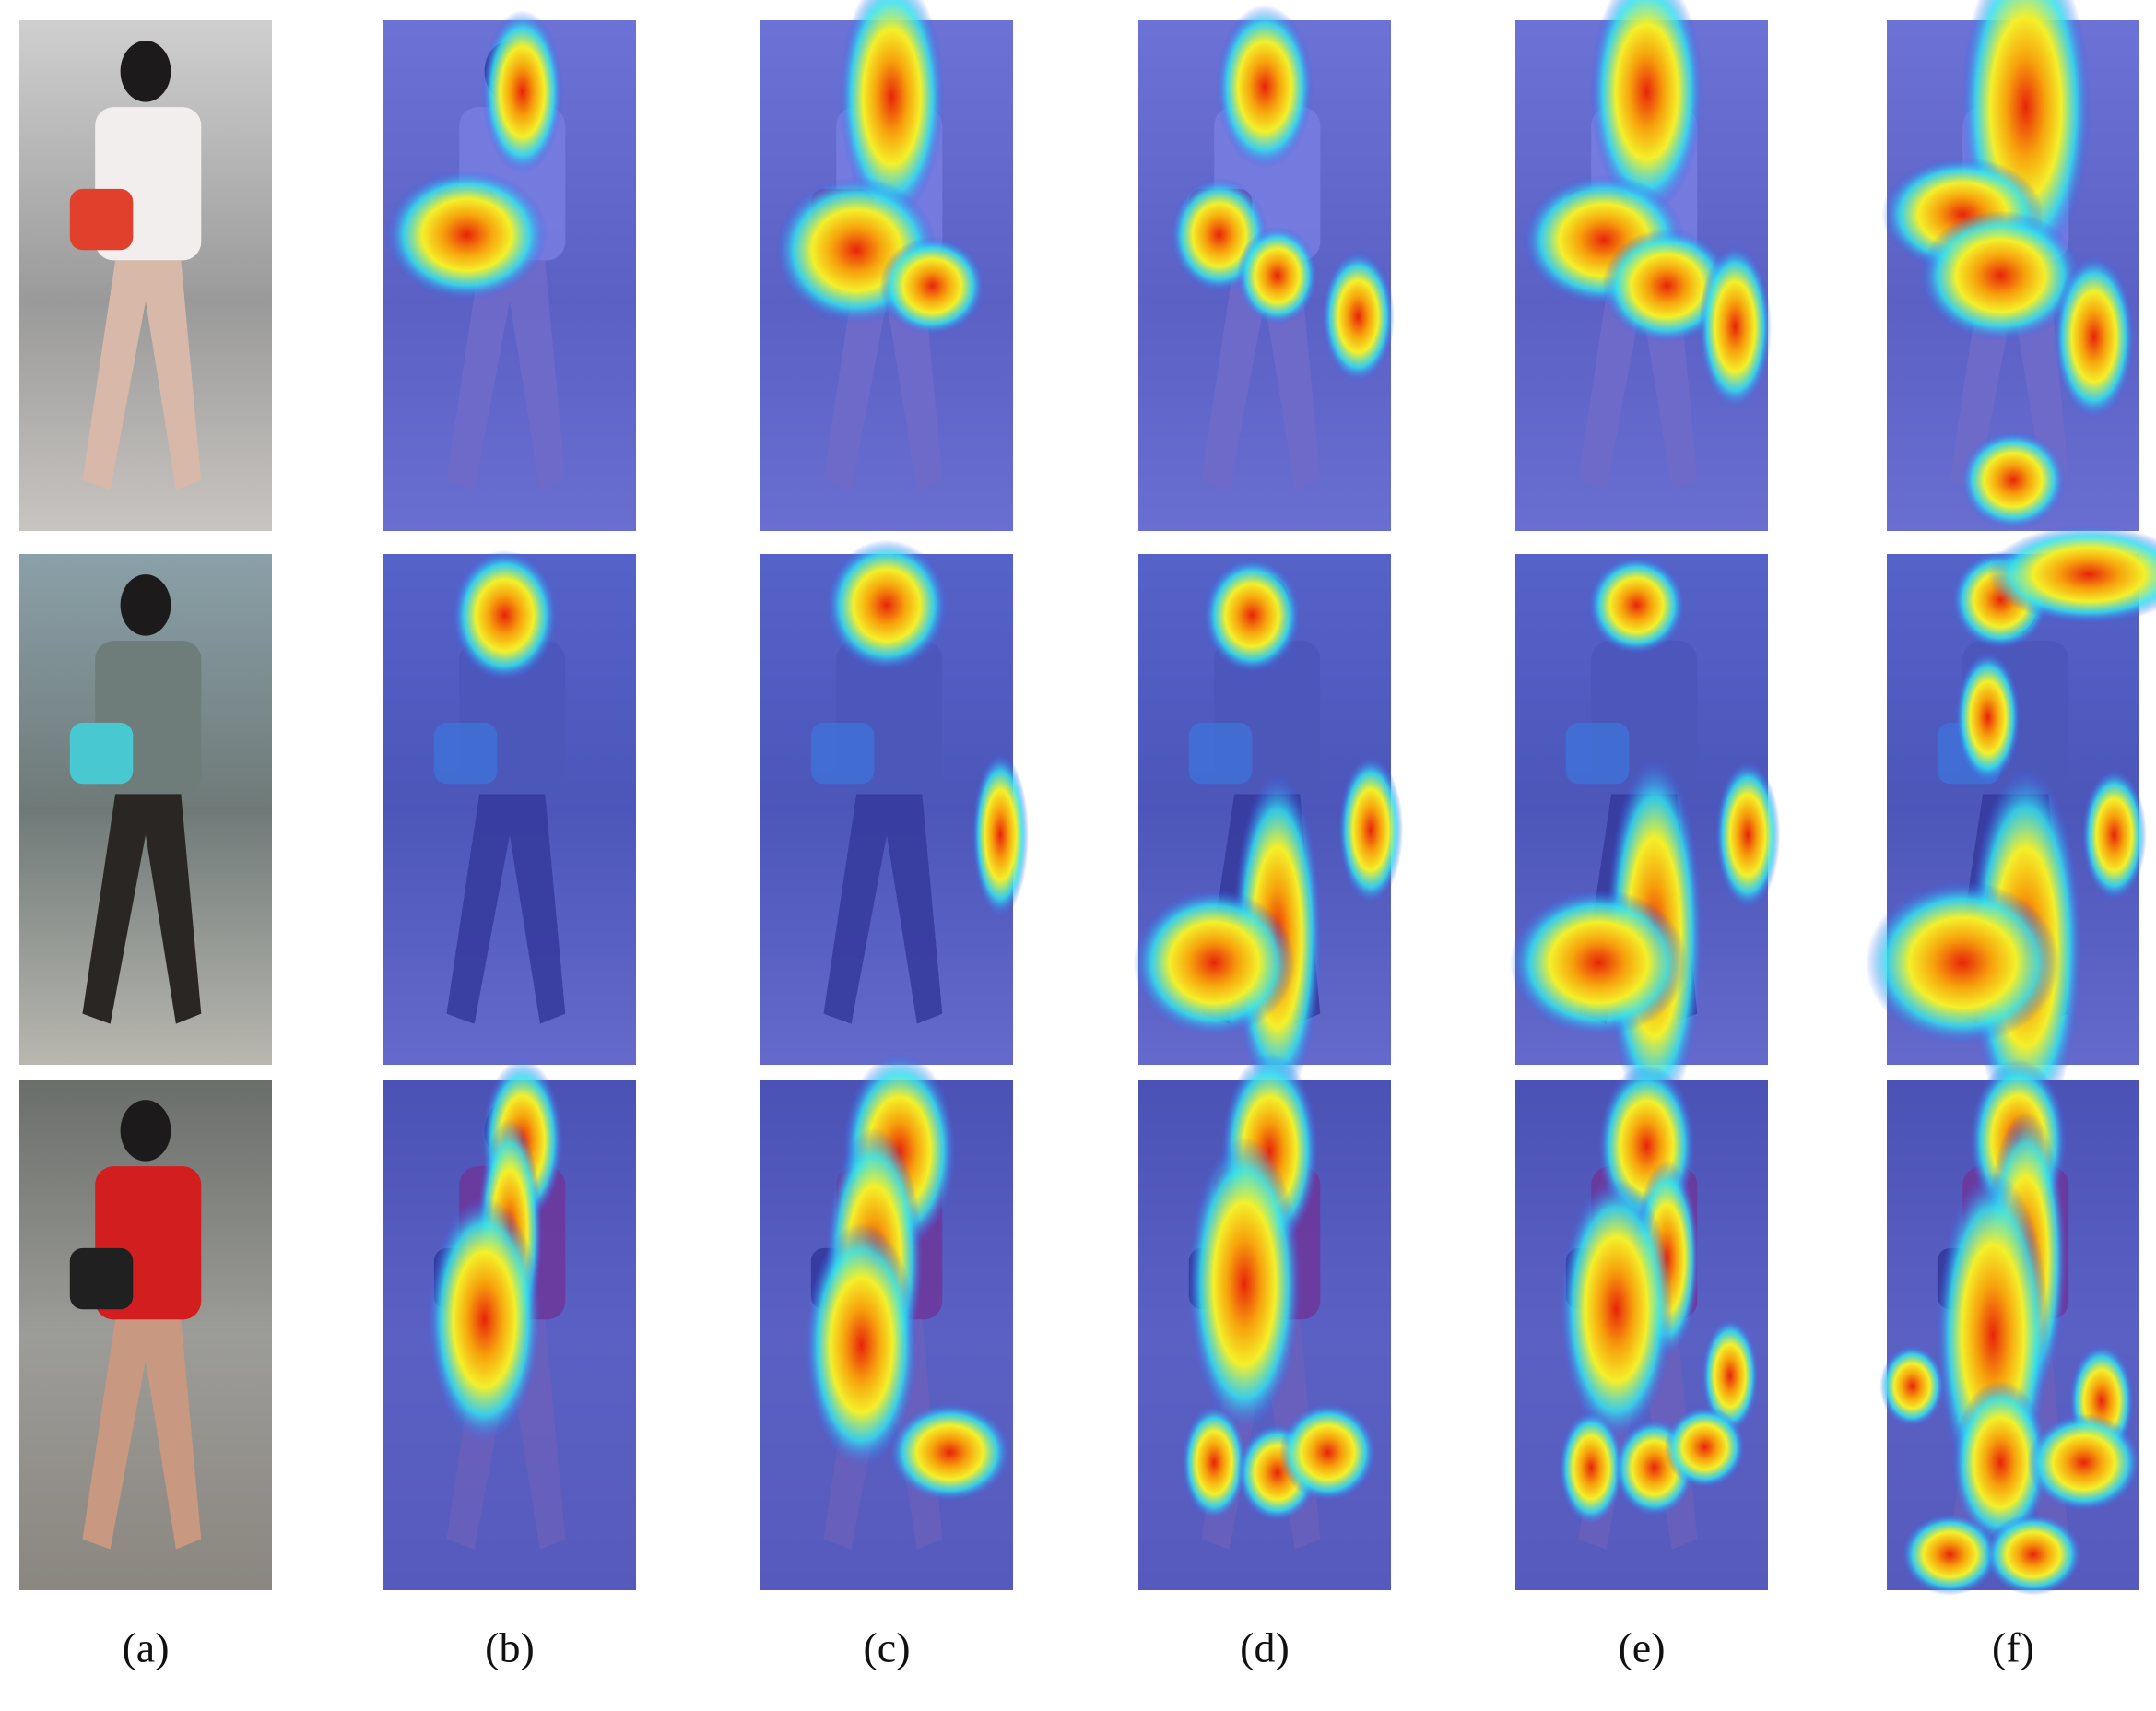 The height and width of the screenshot is (1711, 2156). Describe the element at coordinates (145, 1647) in the screenshot. I see `column-label: (a)` at that location.